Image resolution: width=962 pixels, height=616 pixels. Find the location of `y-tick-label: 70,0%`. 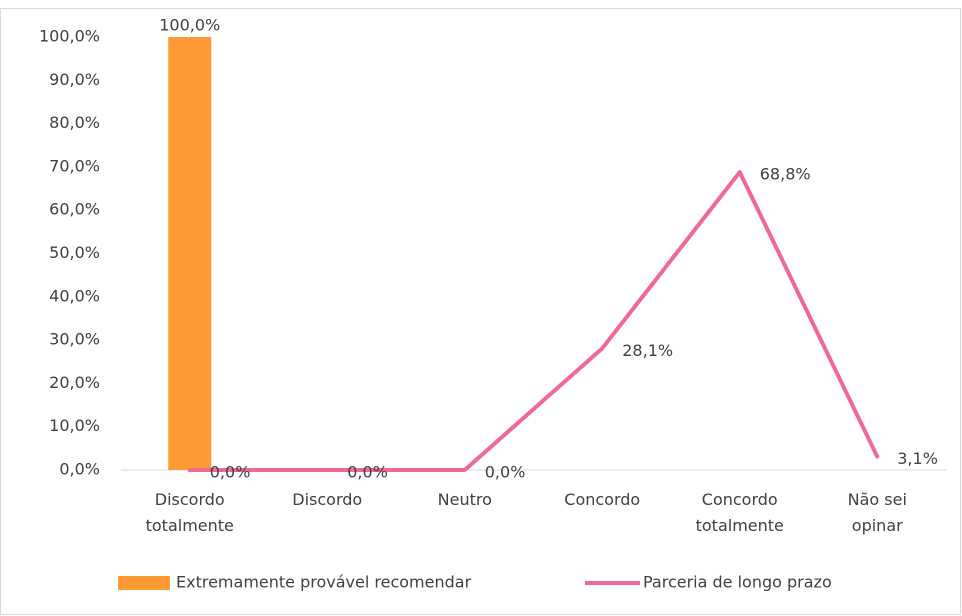

y-tick-label: 70,0% is located at coordinates (74, 165).